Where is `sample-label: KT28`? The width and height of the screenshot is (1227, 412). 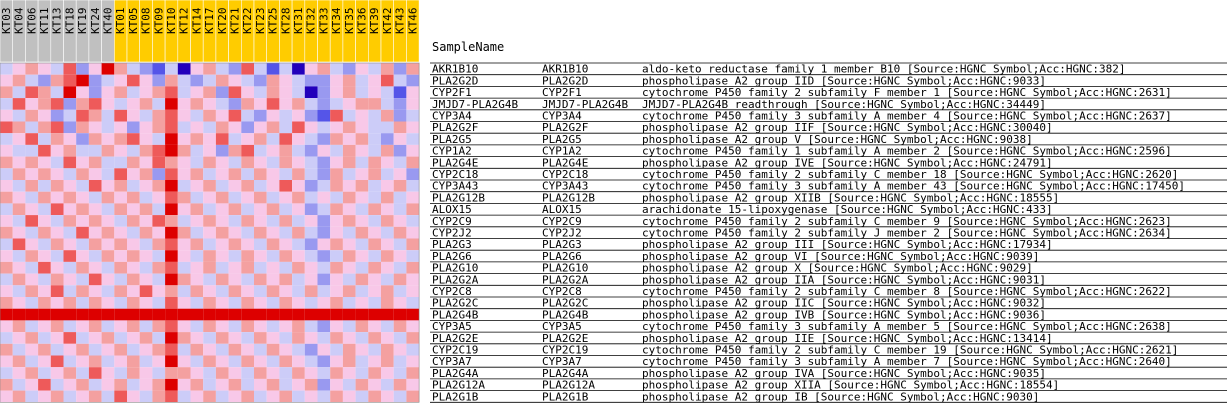 sample-label: KT28 is located at coordinates (285, 21).